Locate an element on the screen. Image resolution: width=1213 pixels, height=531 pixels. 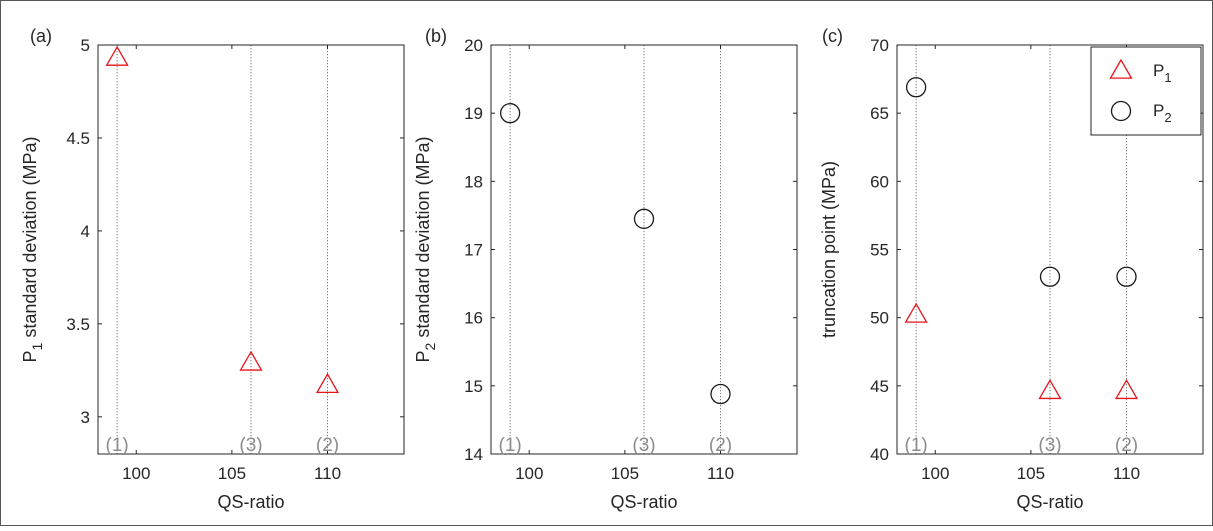
legend: P1 P2 is located at coordinates (1146, 91).